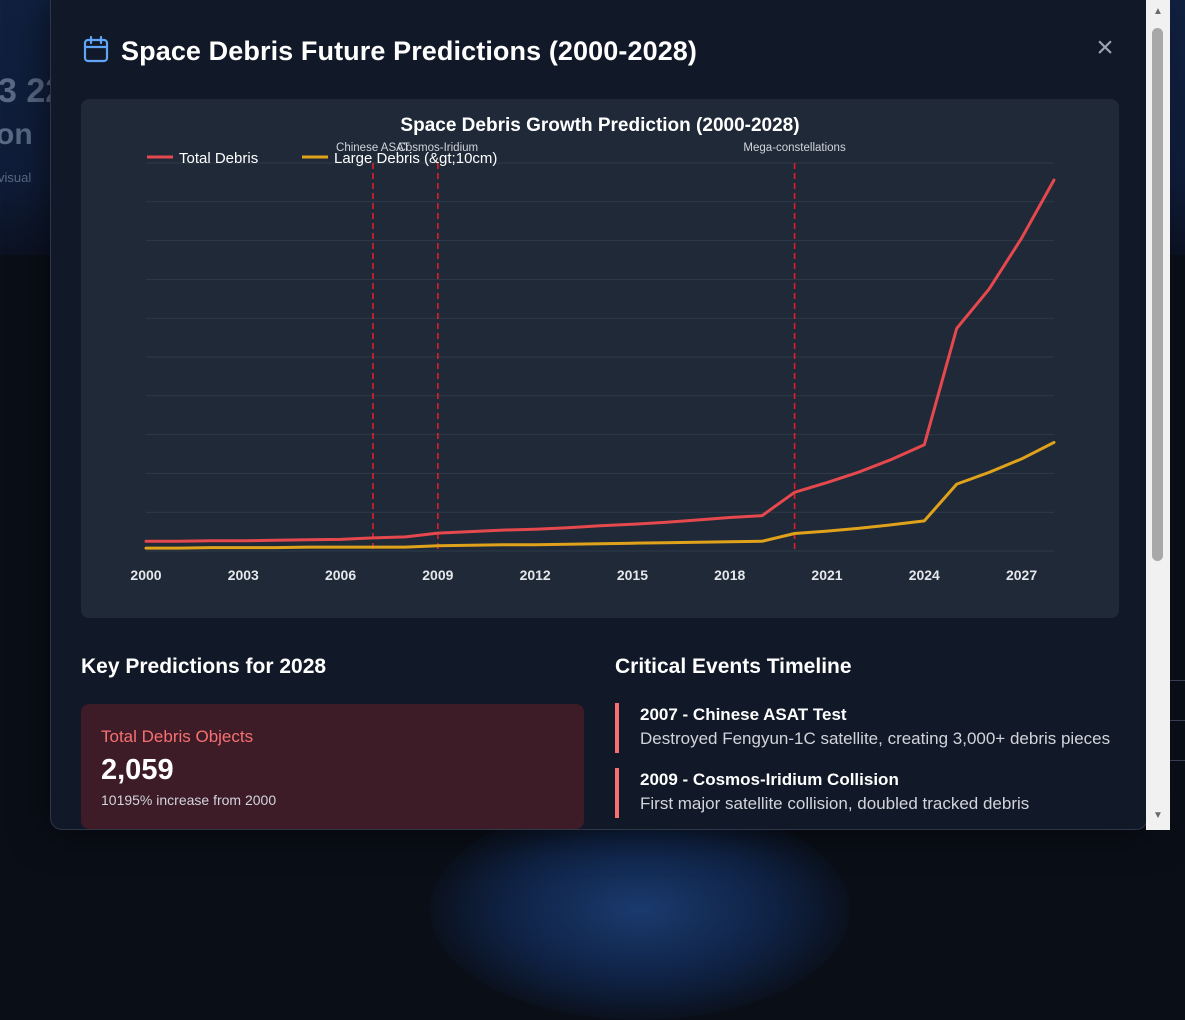 This screenshot has height=1020, width=1185. I want to click on x-tick-label: 2021, so click(826, 575).